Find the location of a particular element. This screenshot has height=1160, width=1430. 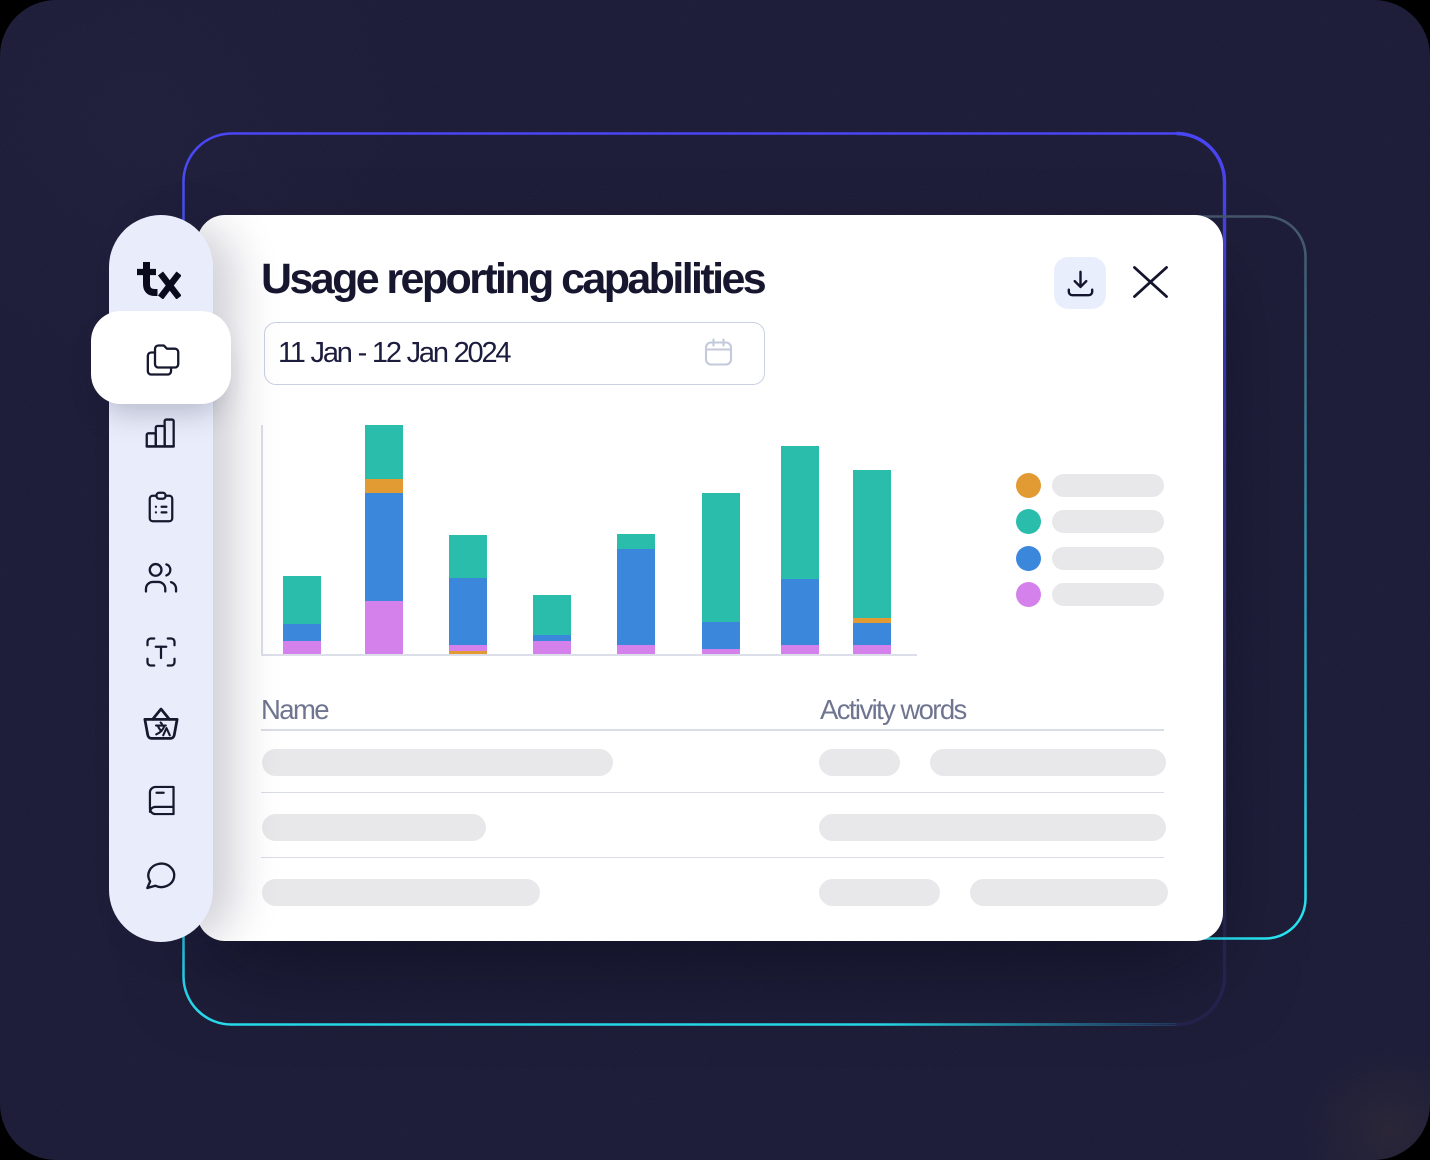

sidebar-active-item-background is located at coordinates (161, 357).